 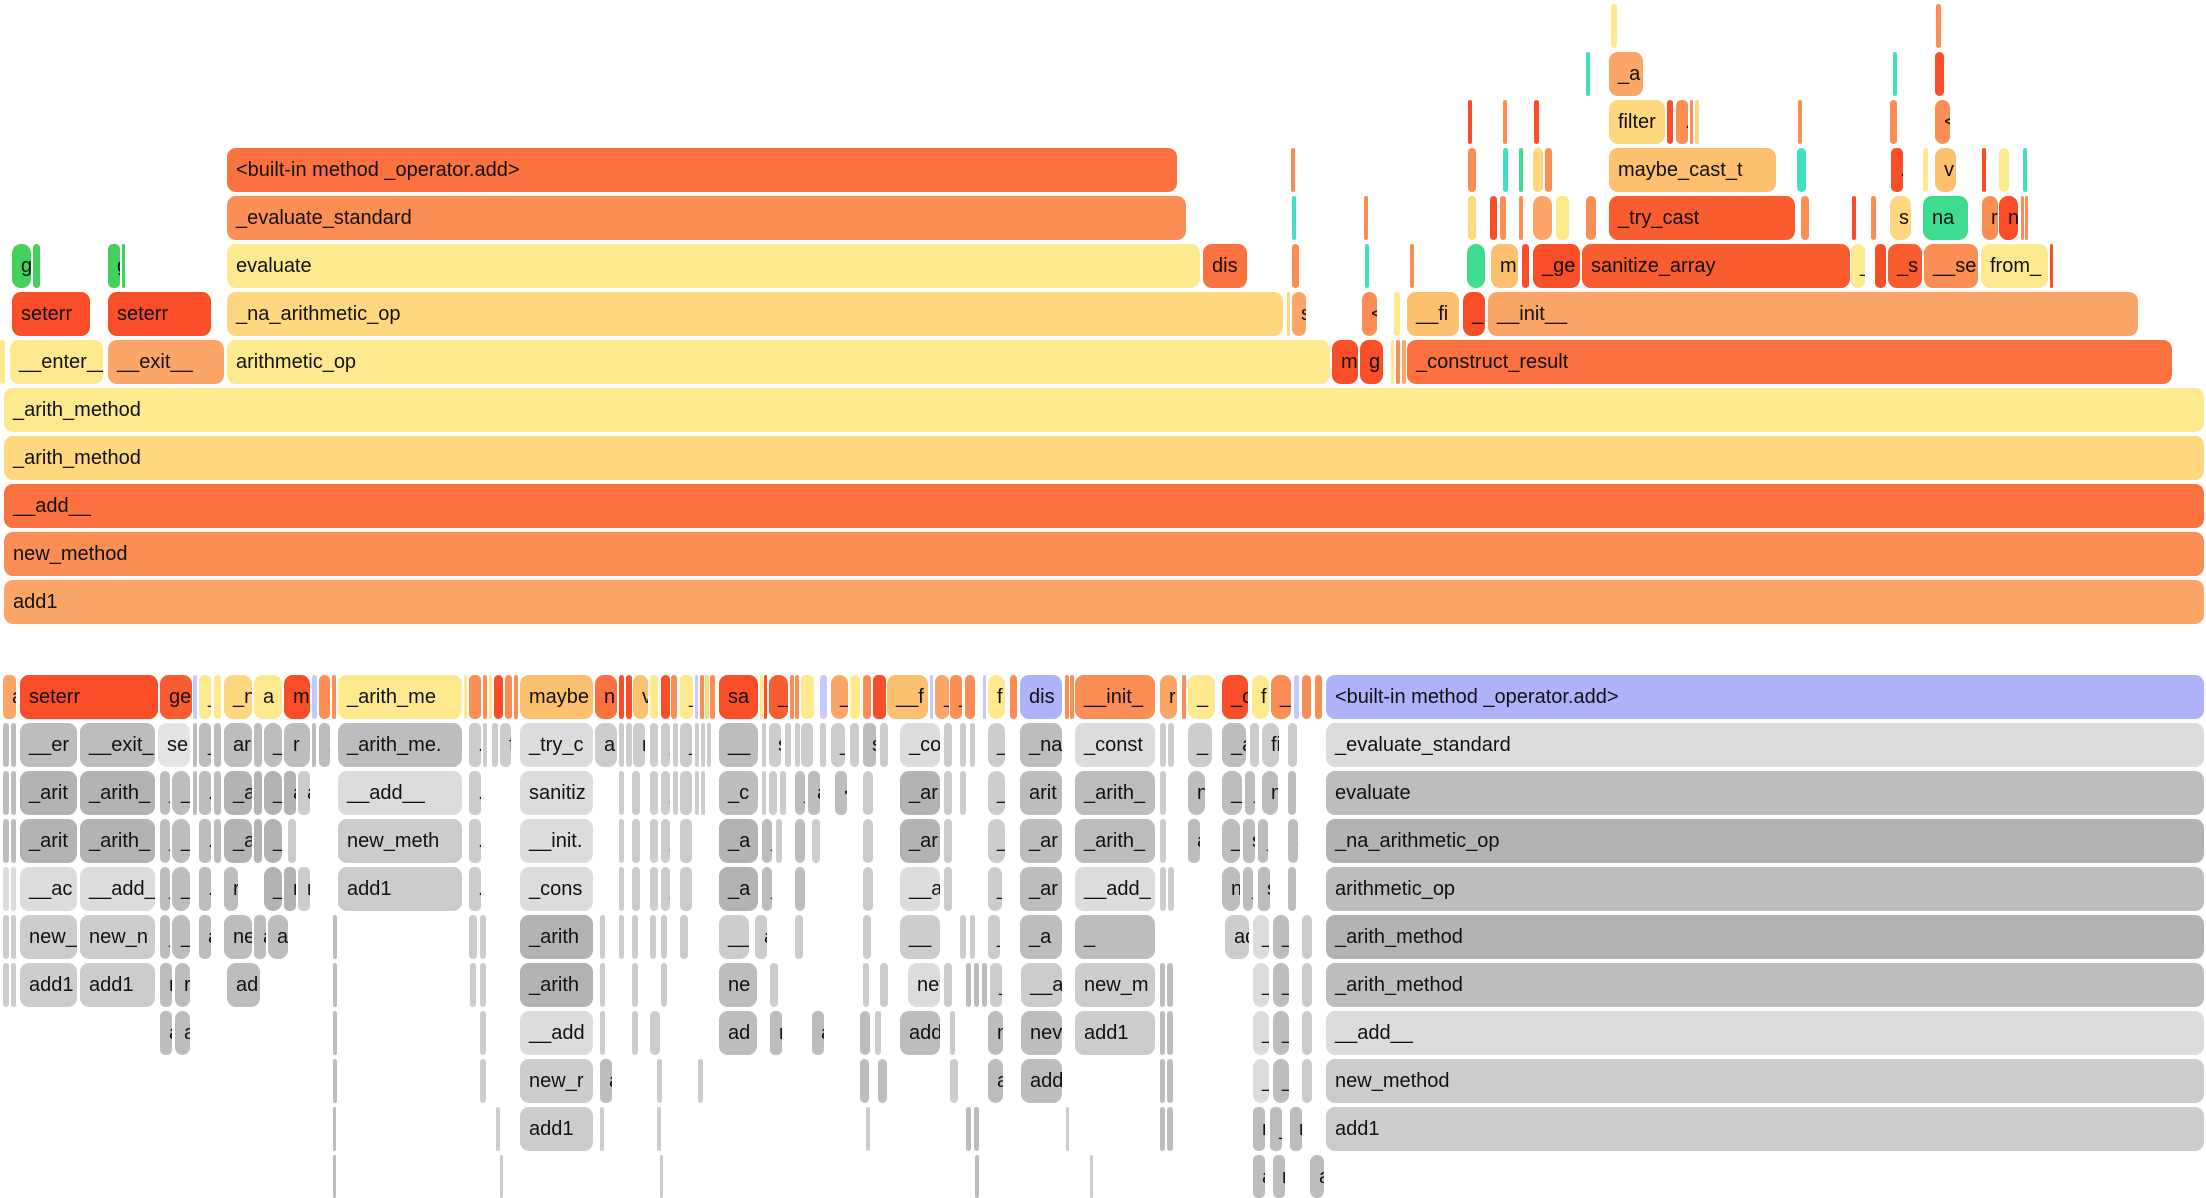 What do you see at coordinates (117, 937) in the screenshot?
I see `flame-frame-new_n: new_n` at bounding box center [117, 937].